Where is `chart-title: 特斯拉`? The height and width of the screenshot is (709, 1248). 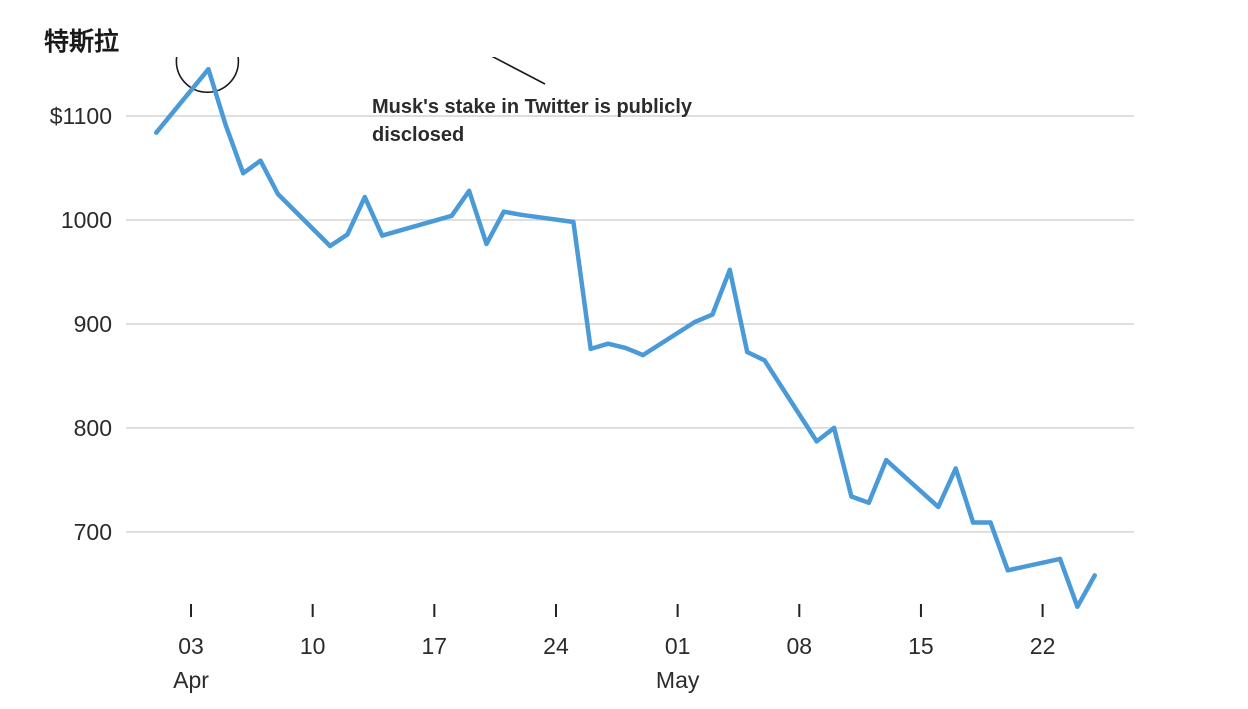 chart-title: 特斯拉 is located at coordinates (81, 41).